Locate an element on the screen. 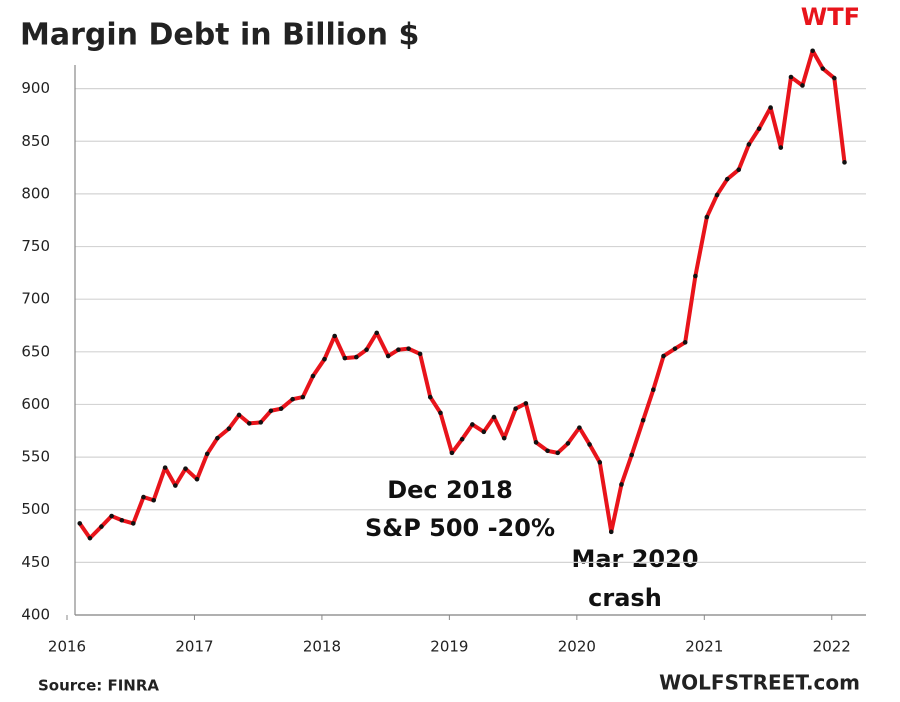 The image size is (900, 702). y-tick-label: 400 is located at coordinates (35, 615).